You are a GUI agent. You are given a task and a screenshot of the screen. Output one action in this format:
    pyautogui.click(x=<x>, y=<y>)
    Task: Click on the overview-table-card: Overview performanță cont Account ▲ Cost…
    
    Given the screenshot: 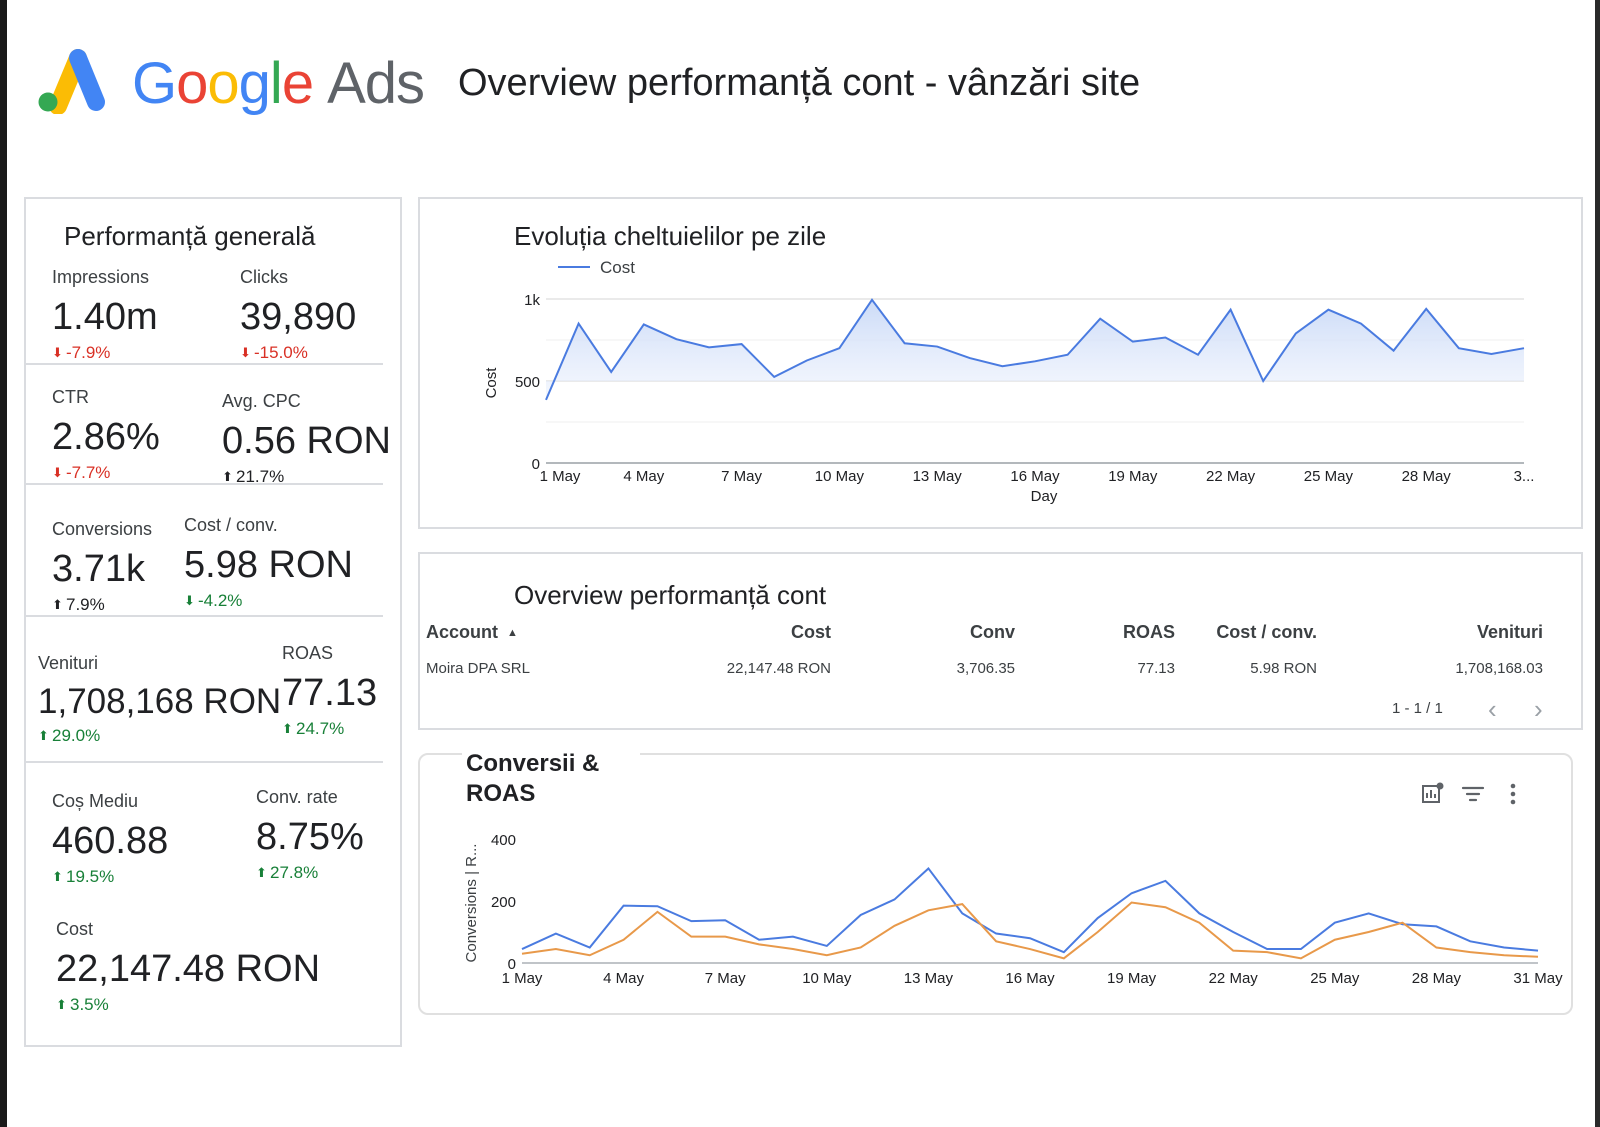 What is the action you would take?
    pyautogui.click(x=1000, y=641)
    